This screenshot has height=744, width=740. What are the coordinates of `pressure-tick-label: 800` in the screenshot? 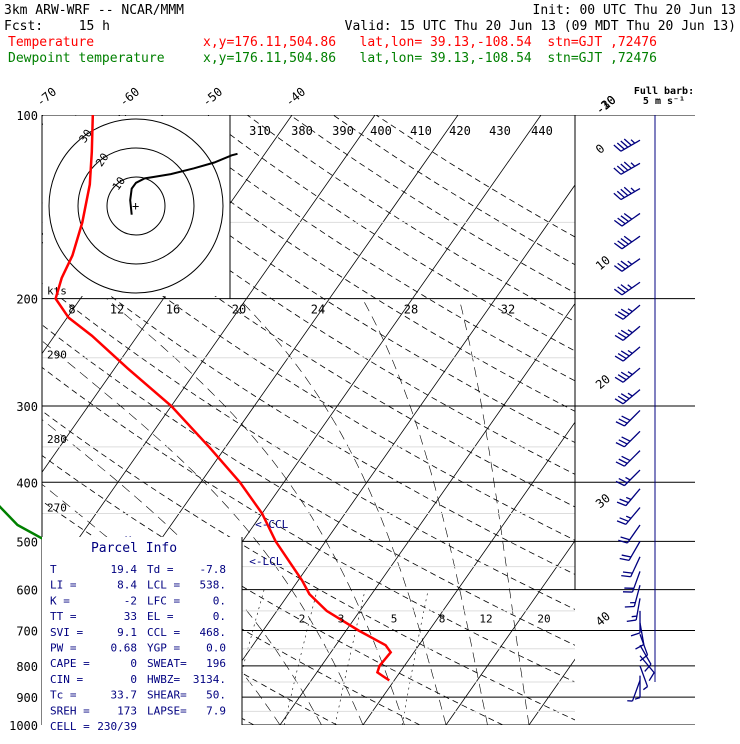 It's located at (27, 667).